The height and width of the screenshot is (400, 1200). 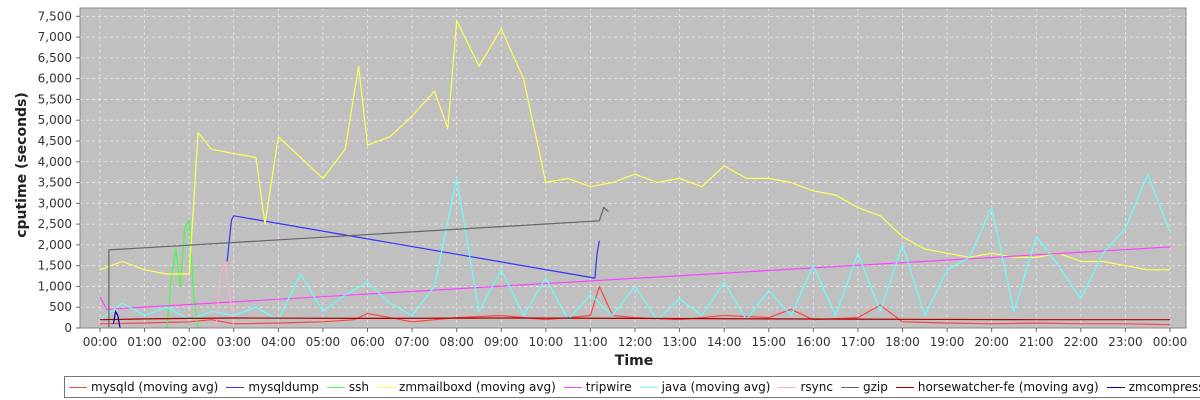 I want to click on x-tick-label: 19:00, so click(x=947, y=342).